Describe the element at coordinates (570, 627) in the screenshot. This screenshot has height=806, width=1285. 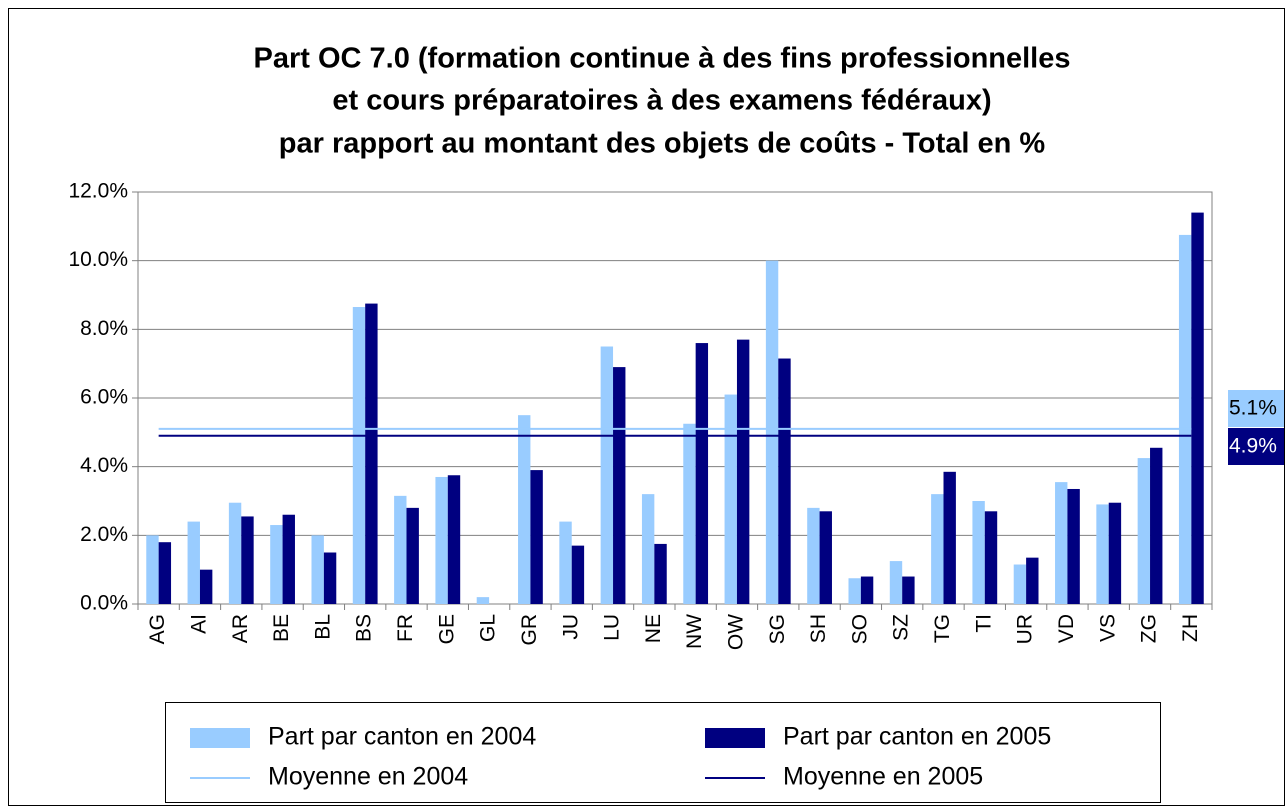
I see `x-tick-label: JU` at that location.